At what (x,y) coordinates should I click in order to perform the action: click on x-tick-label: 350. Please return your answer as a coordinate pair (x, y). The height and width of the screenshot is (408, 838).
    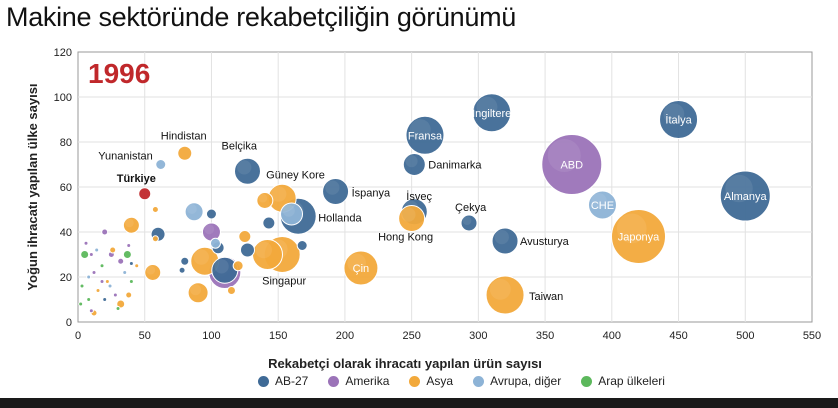
    Looking at the image, I should click on (545, 336).